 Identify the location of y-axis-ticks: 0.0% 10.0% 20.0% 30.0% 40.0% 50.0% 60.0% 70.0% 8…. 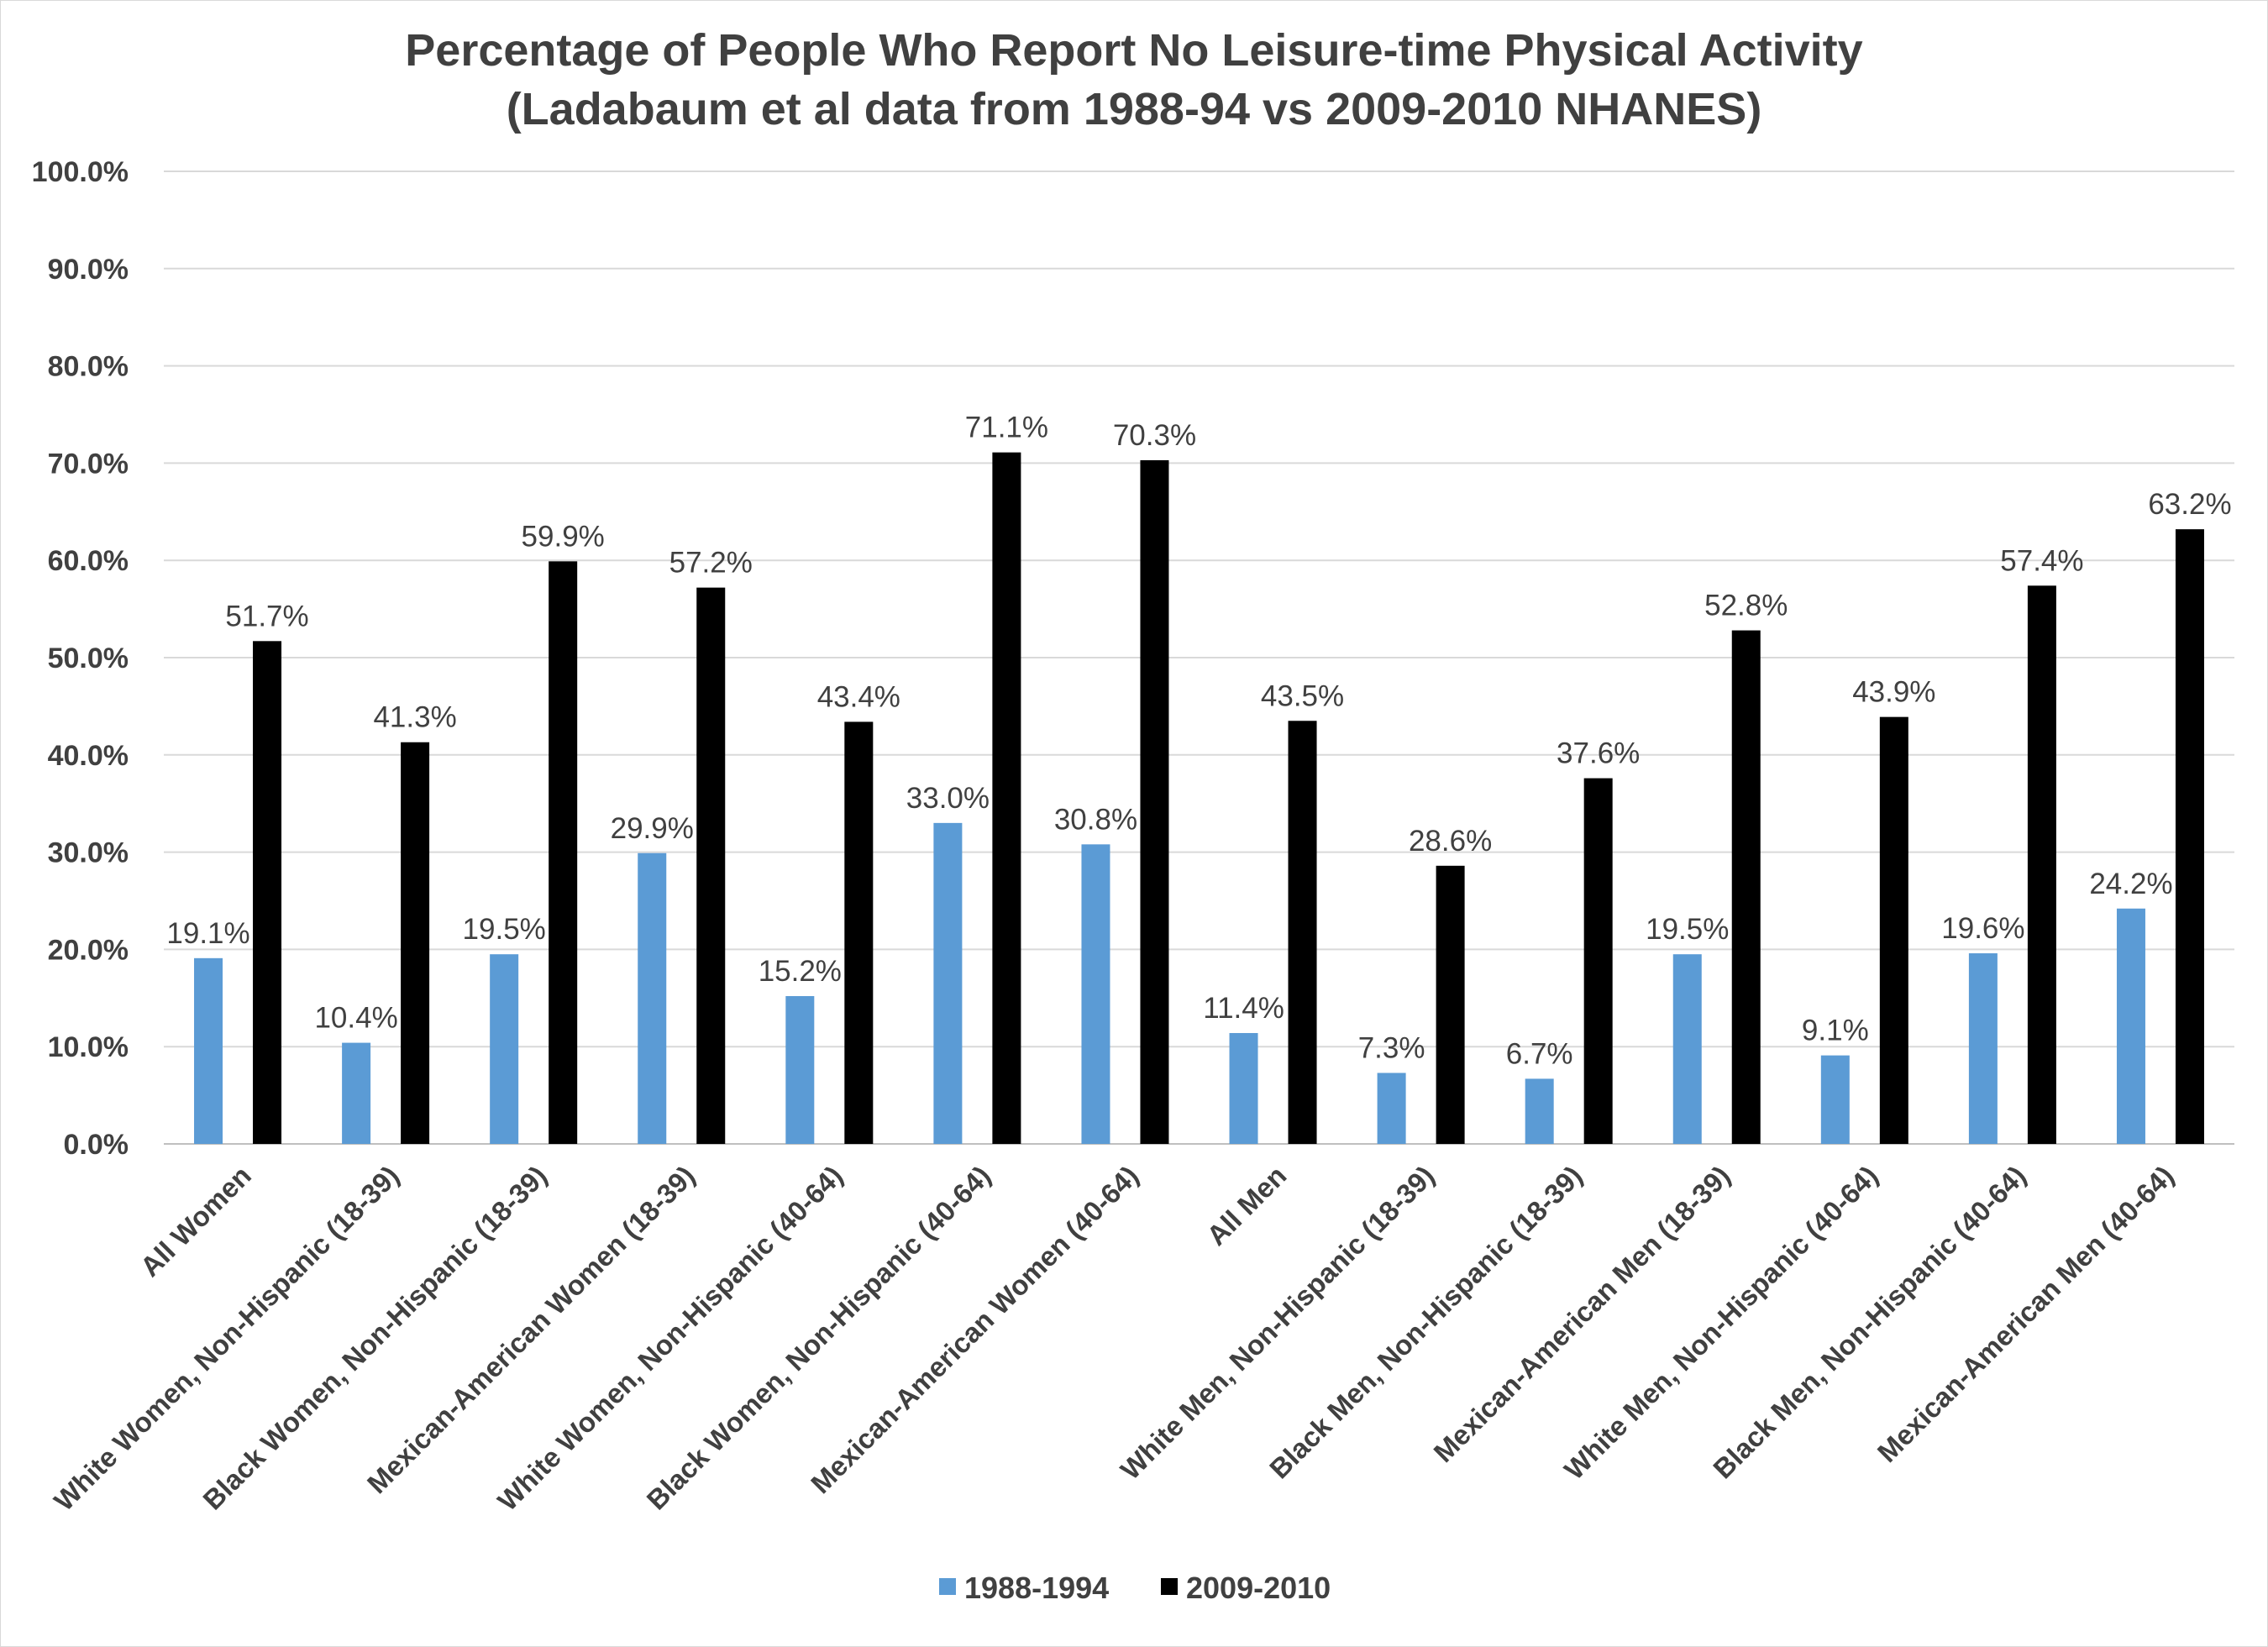
(80, 658).